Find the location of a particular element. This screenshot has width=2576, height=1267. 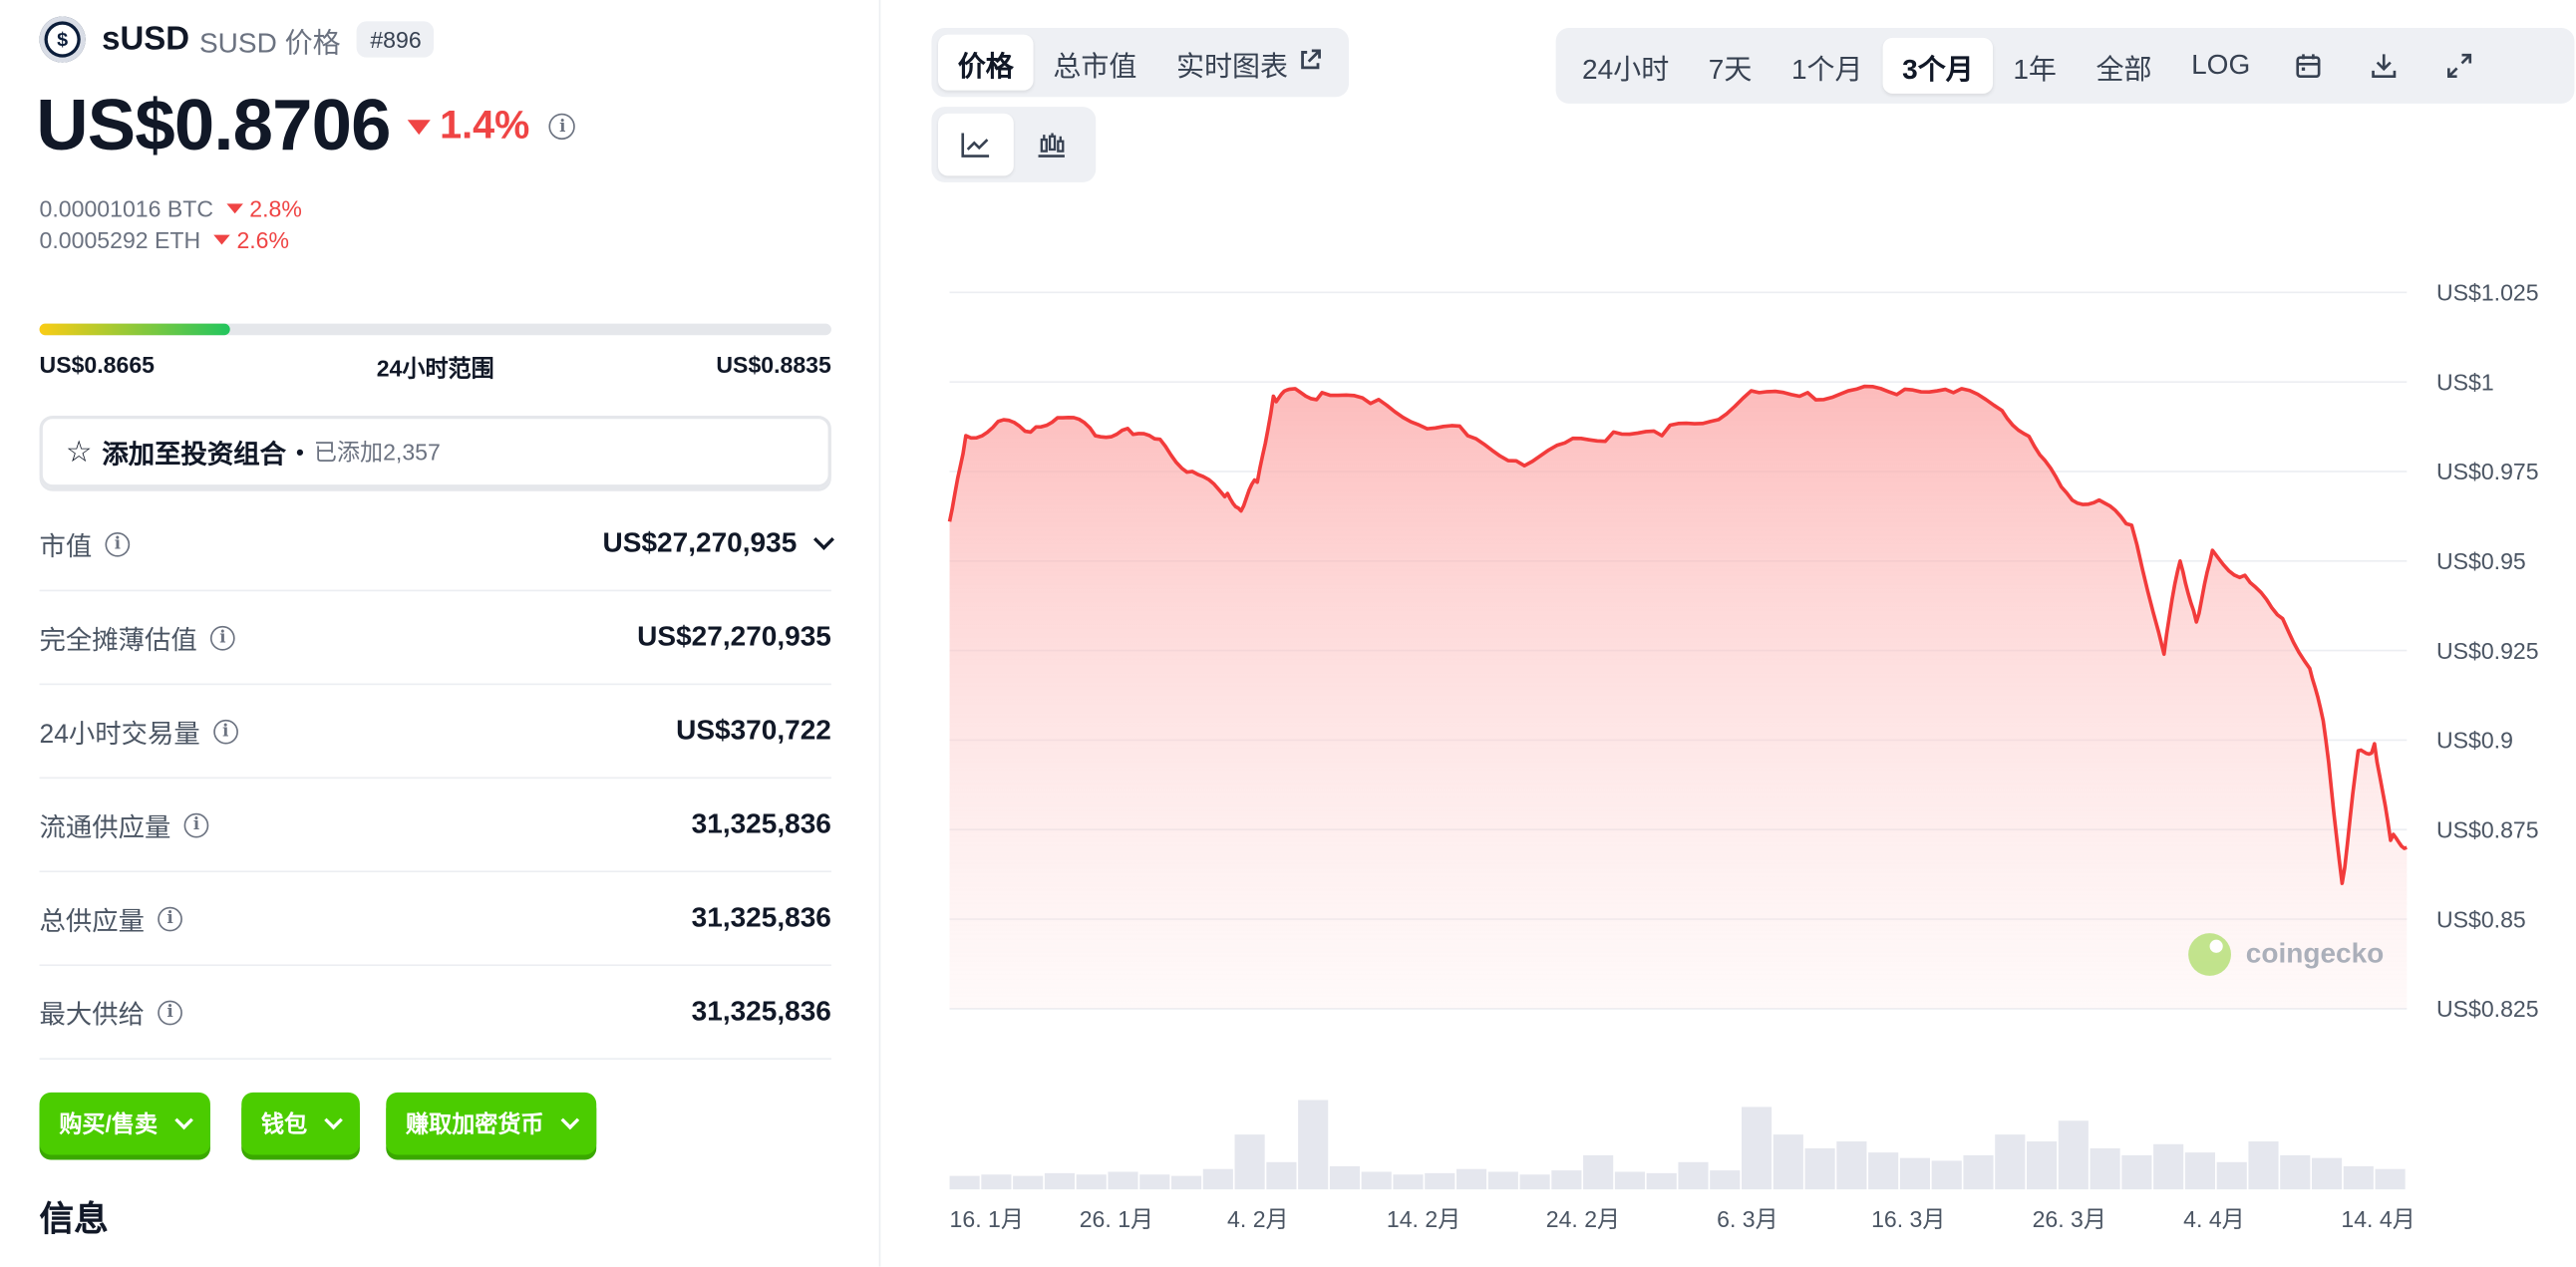

live-chart-label: 实时图表 is located at coordinates (1232, 66).